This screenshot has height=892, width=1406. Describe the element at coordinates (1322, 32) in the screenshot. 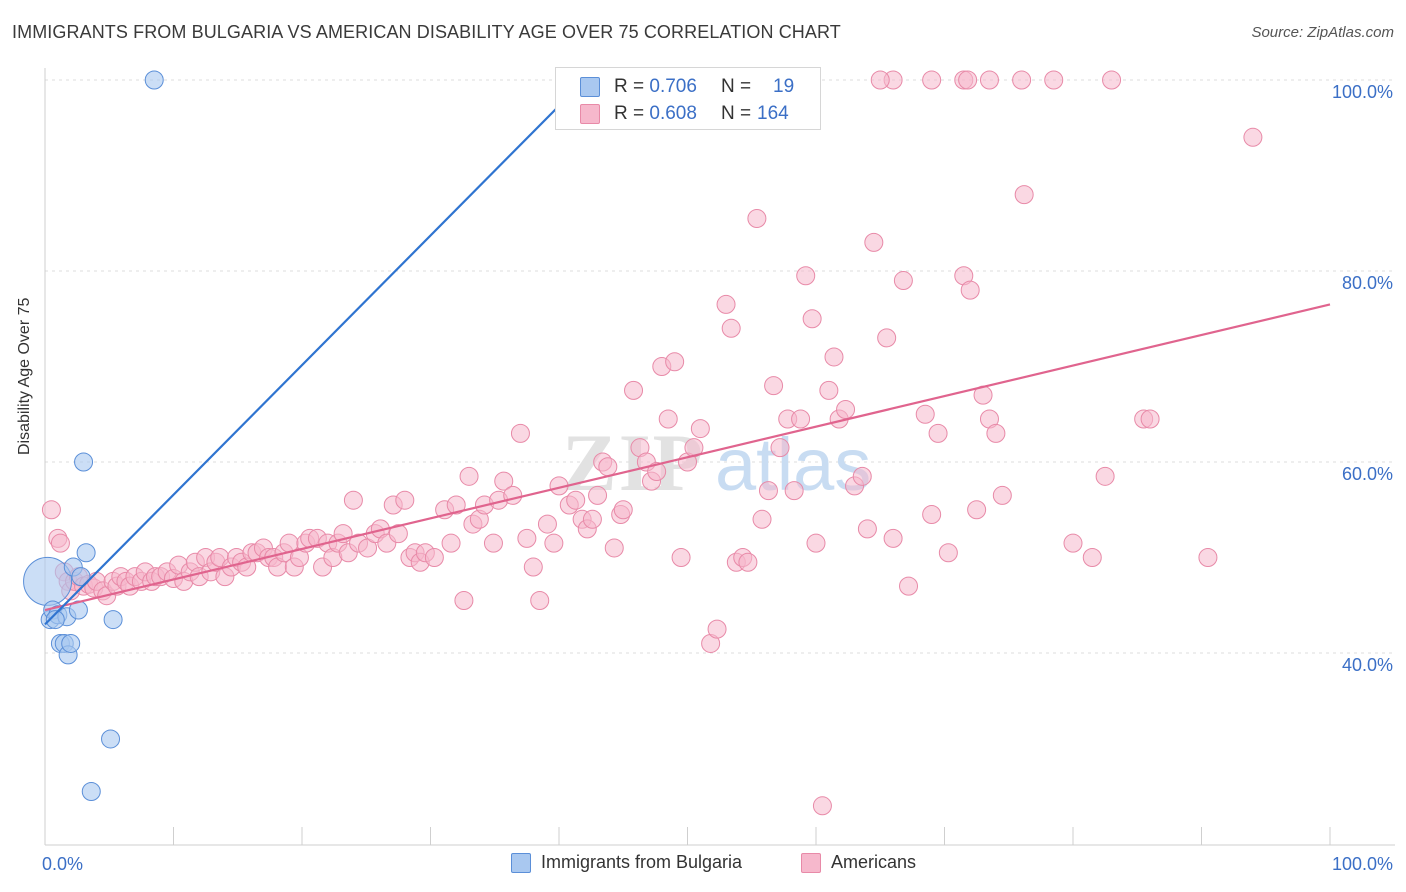

I see `source-label: Source: ZipAtlas.com` at that location.